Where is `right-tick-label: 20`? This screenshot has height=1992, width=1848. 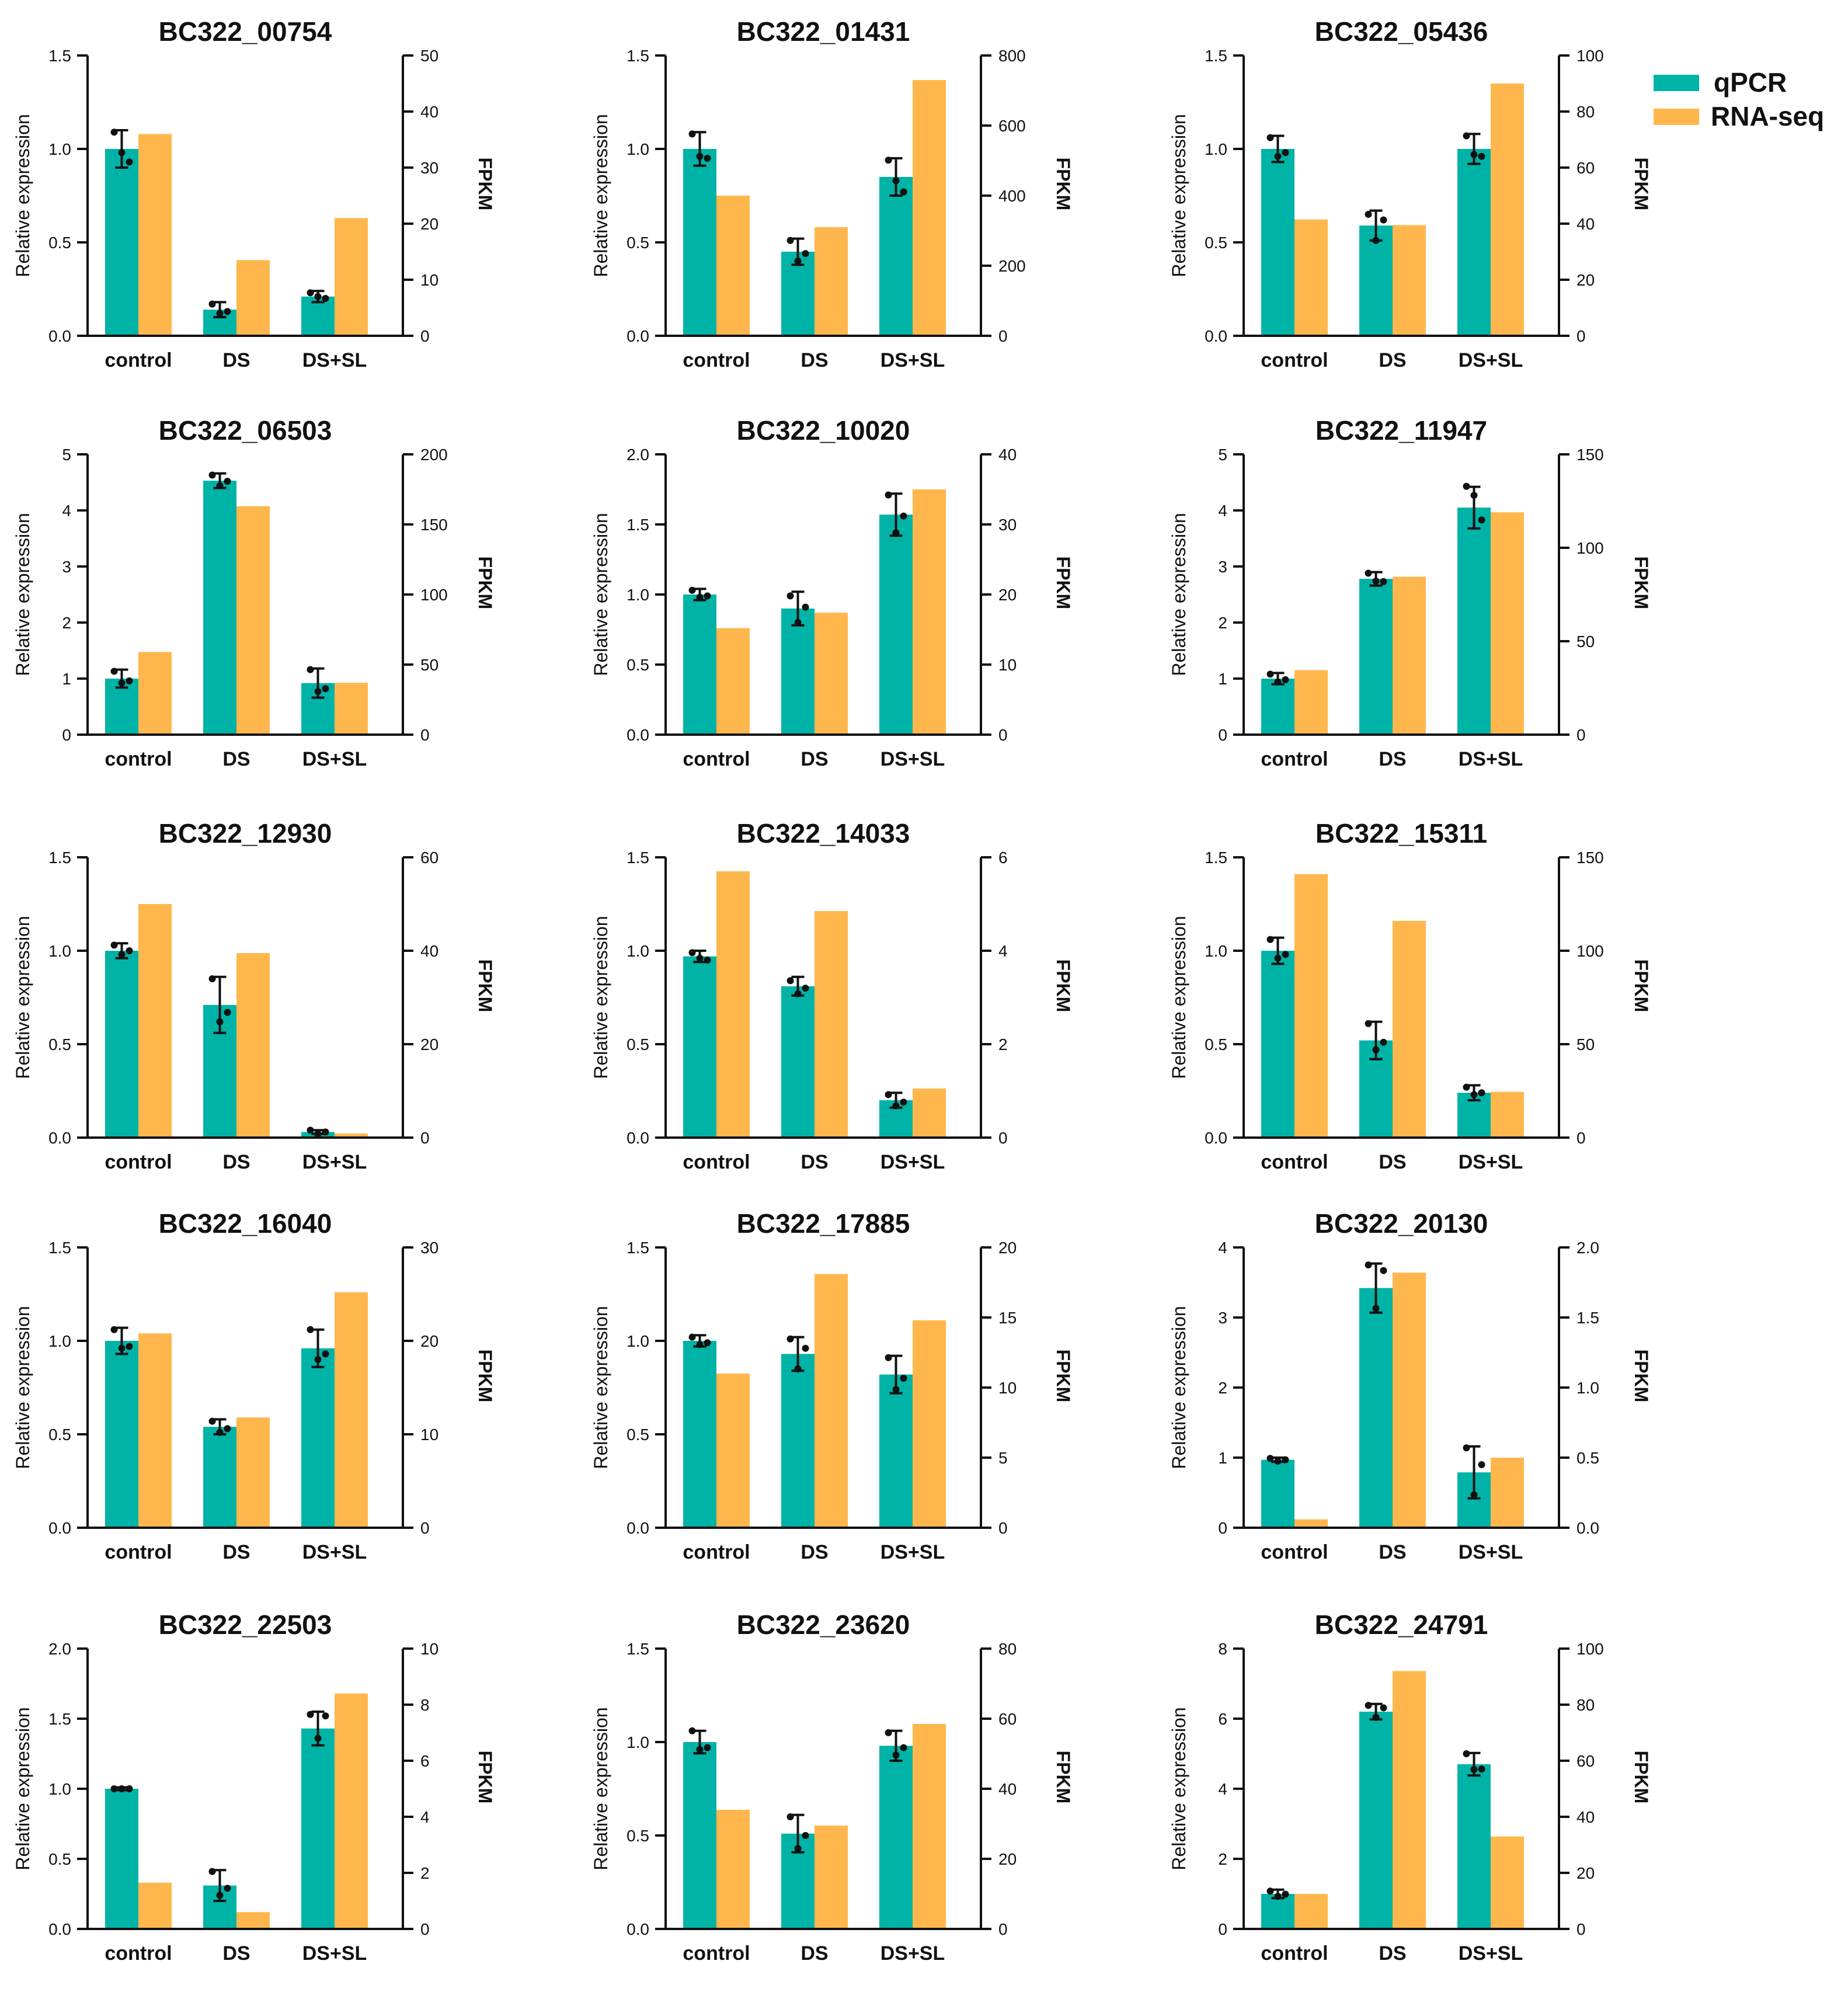 right-tick-label: 20 is located at coordinates (1007, 1248).